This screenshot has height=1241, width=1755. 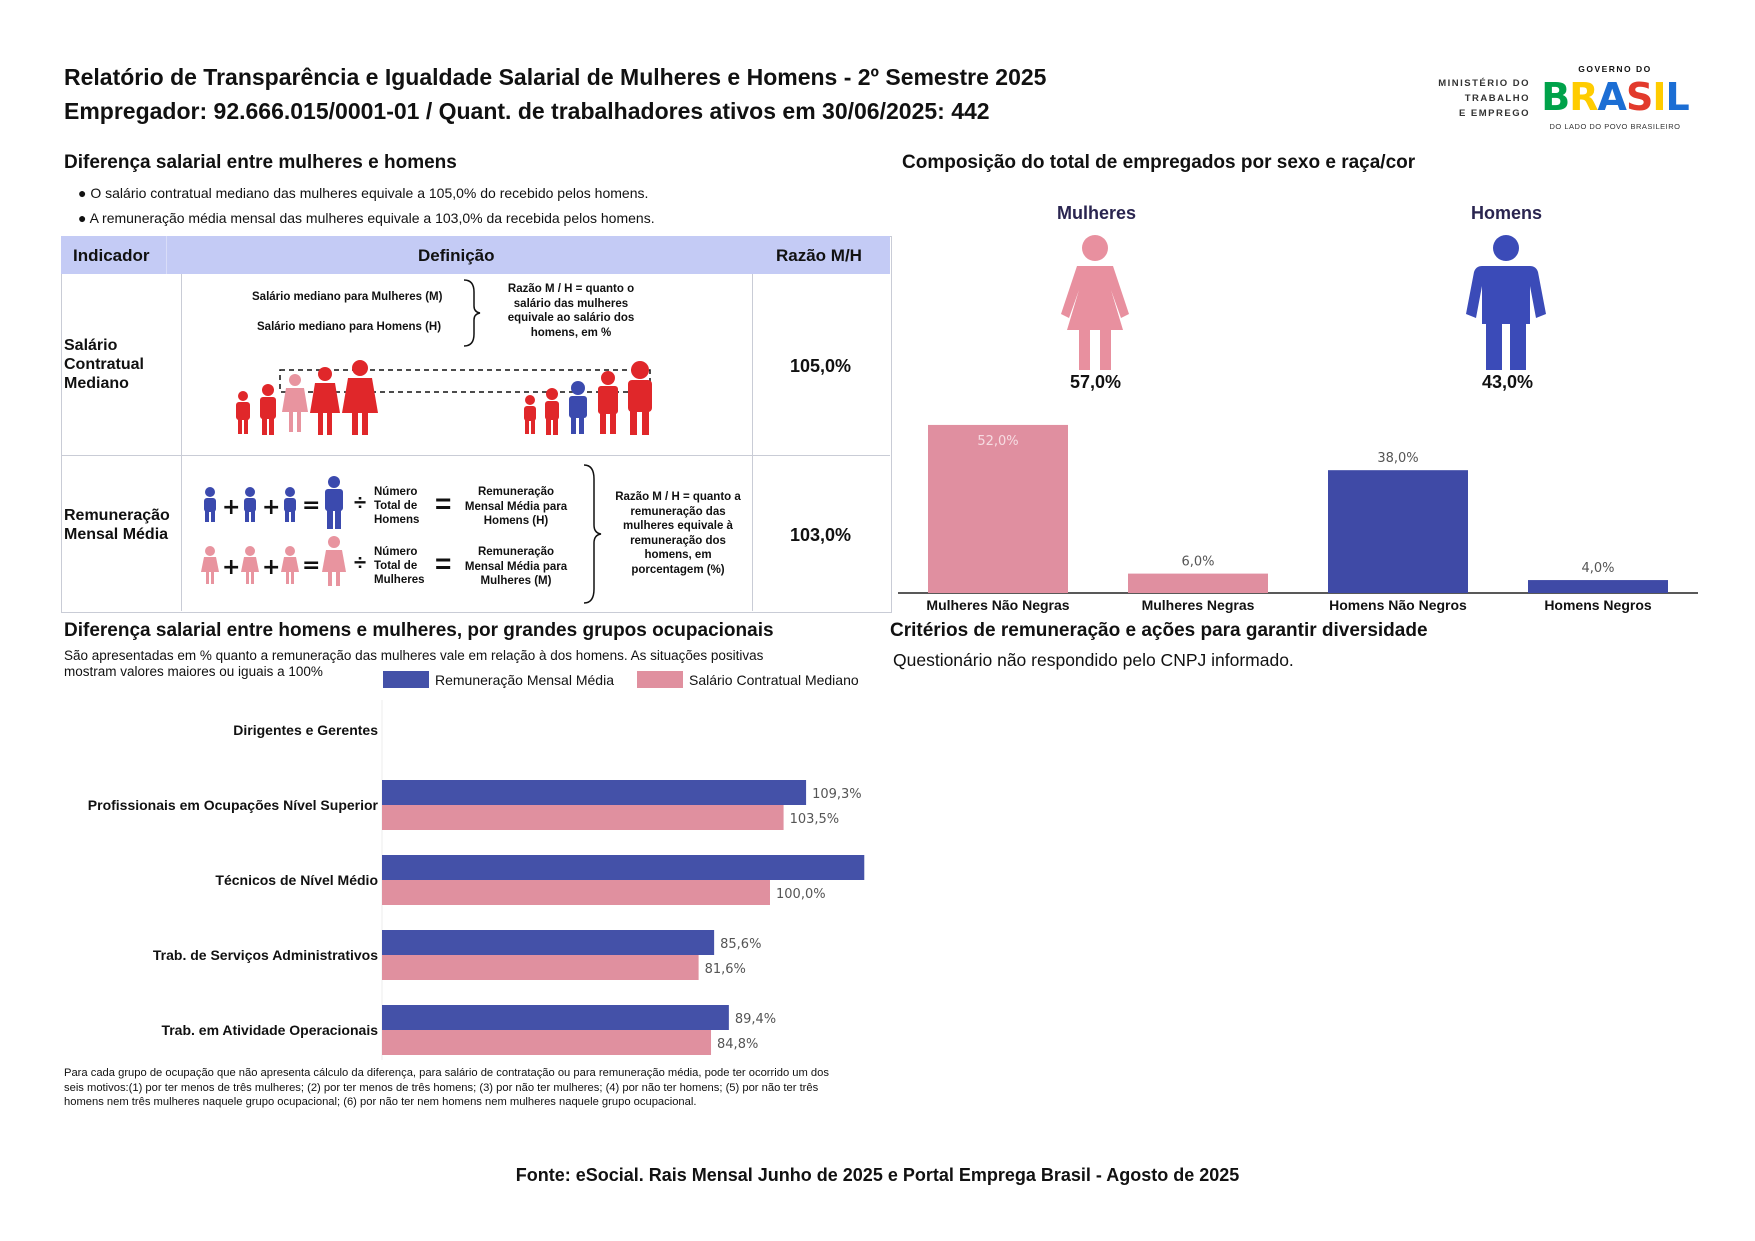 I want to click on legend-rem-label: Remuneração Mensal Média, so click(x=524, y=680).